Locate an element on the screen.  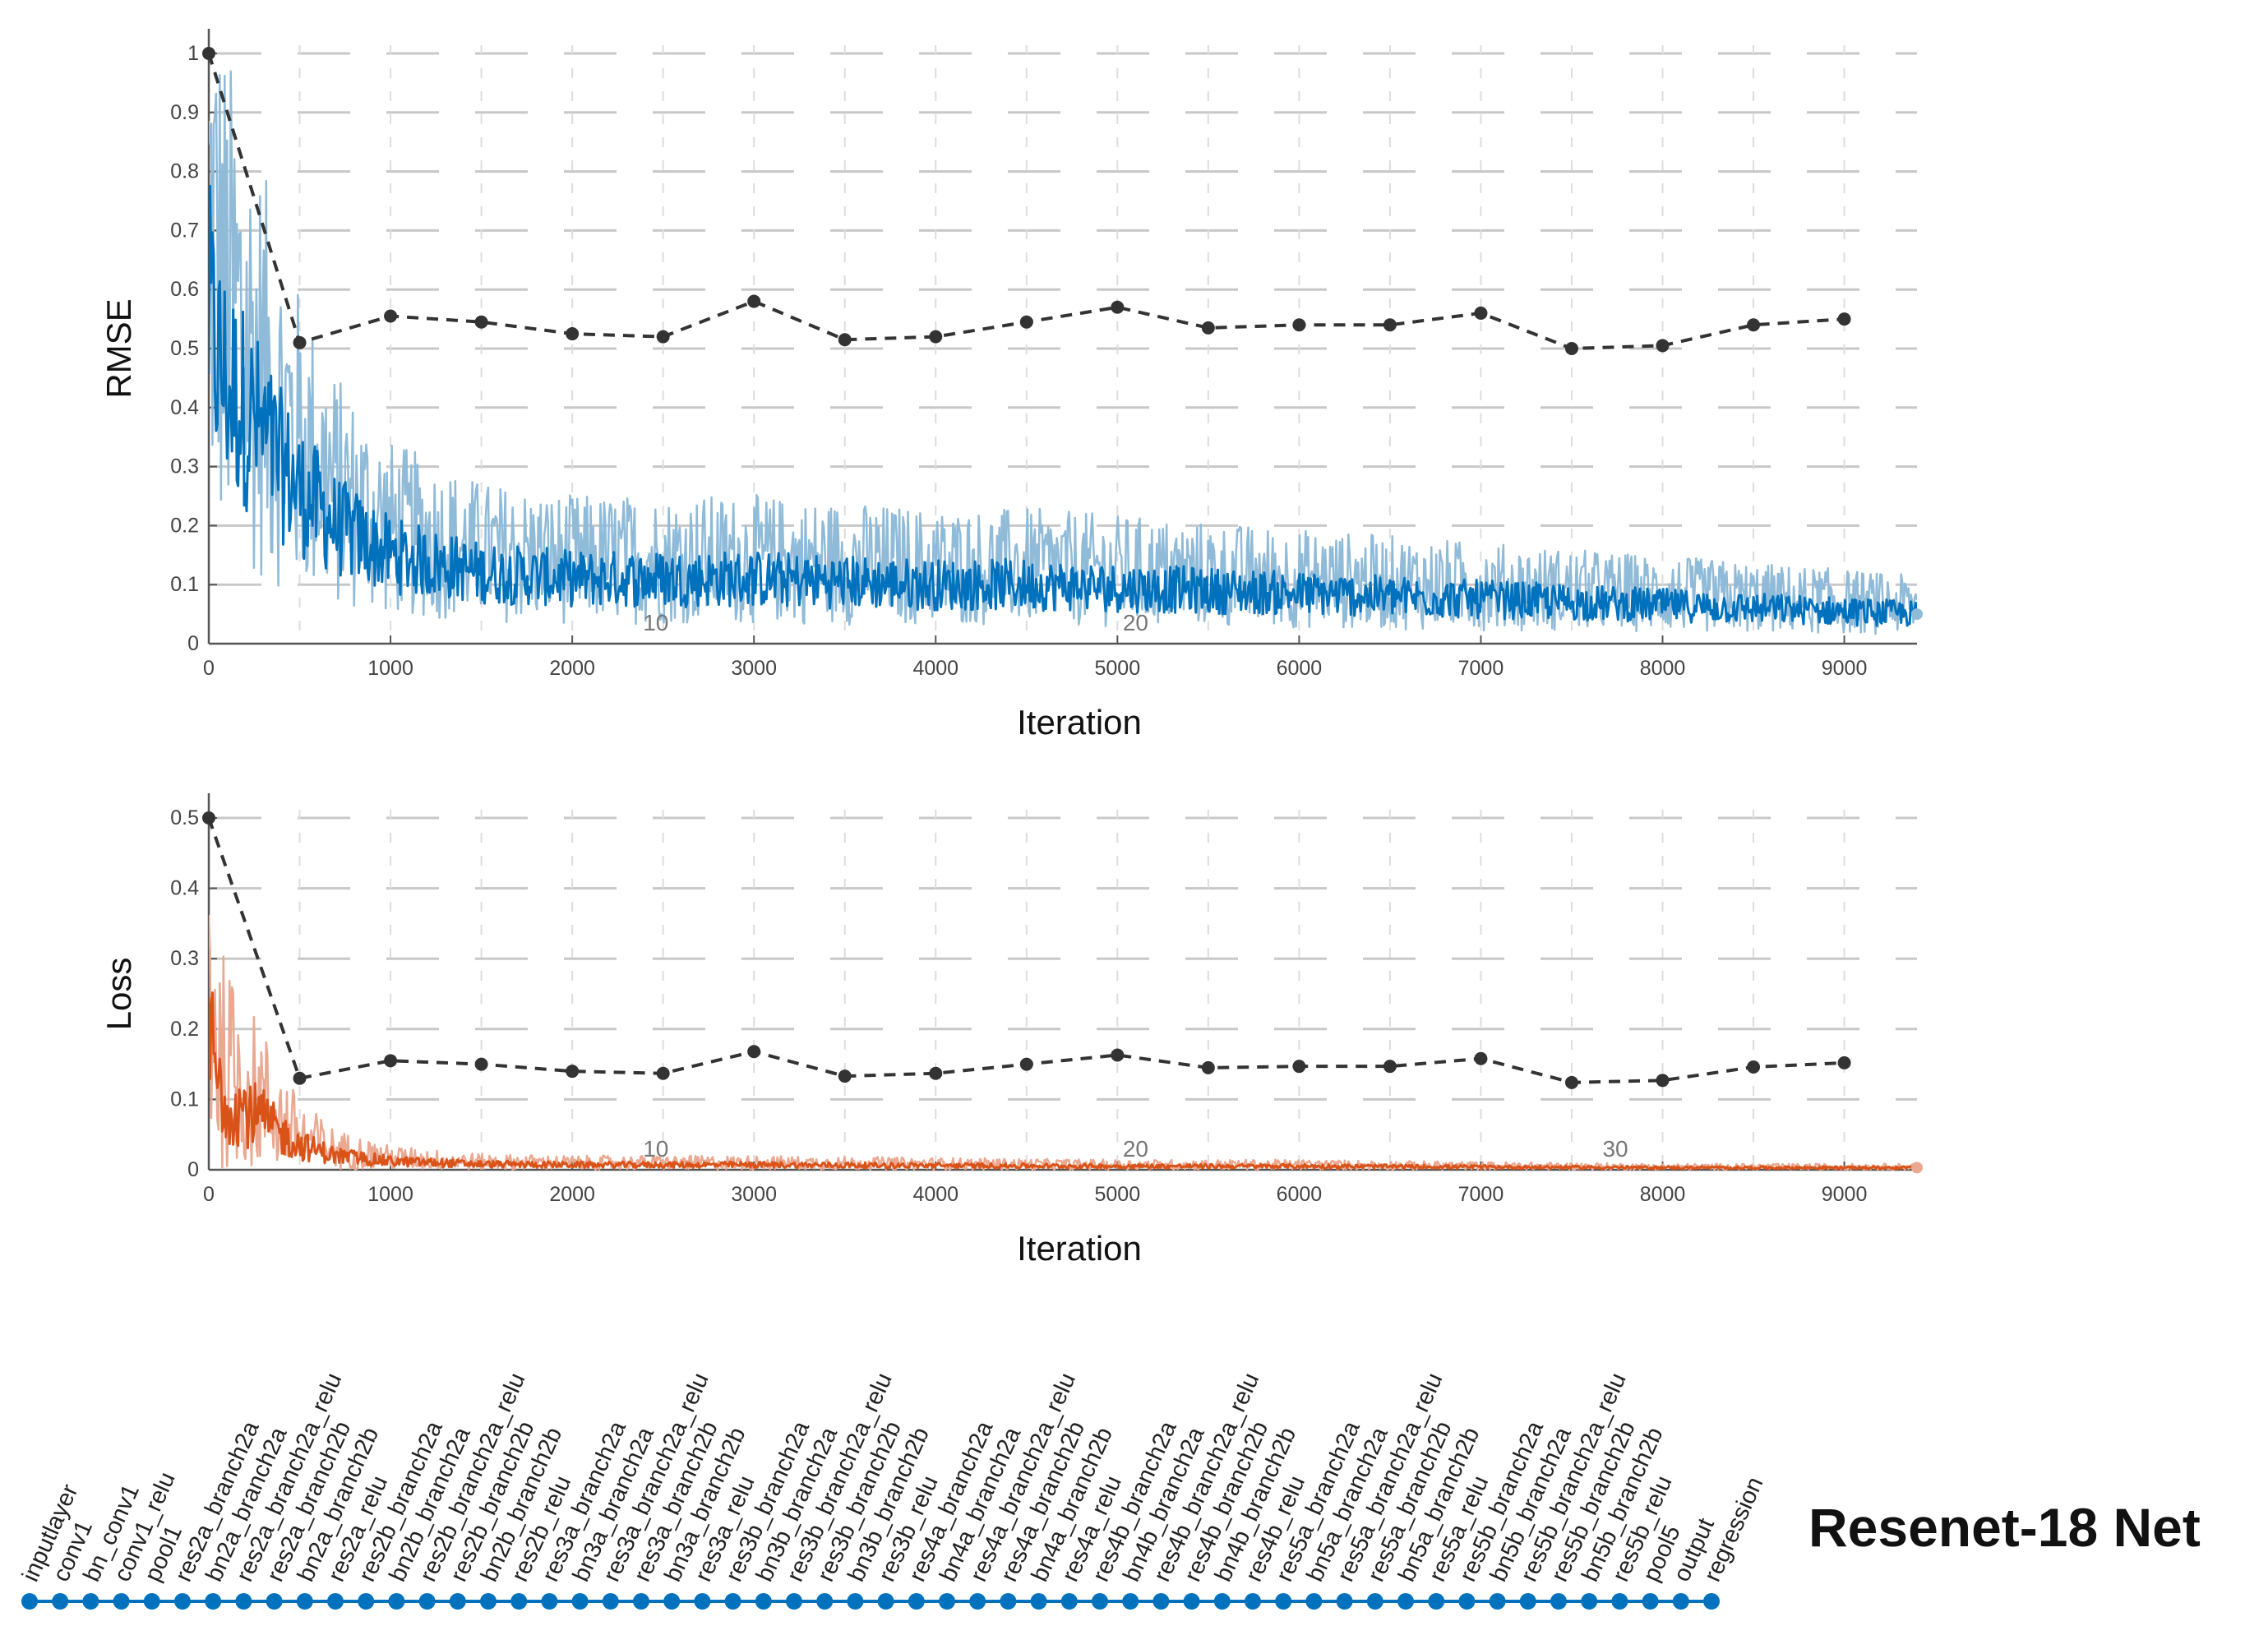
x-tick-label: 6000 is located at coordinates (1300, 668).